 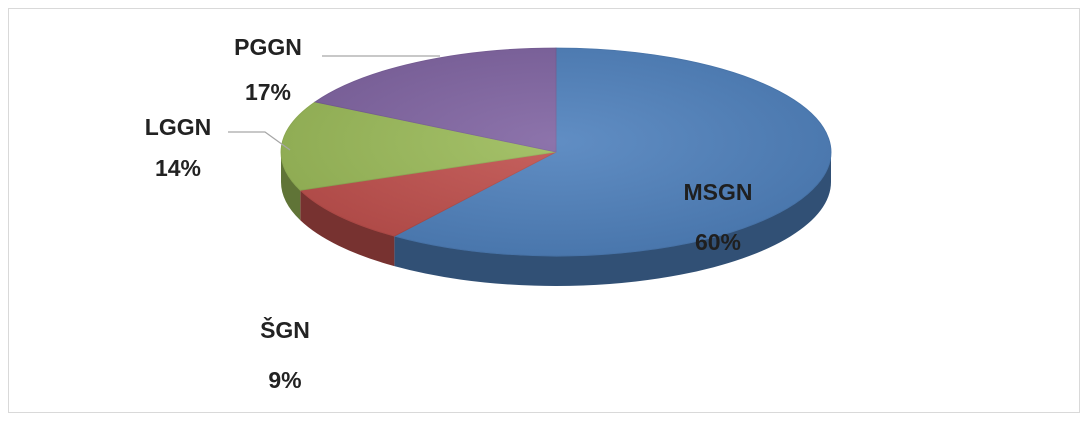 What do you see at coordinates (334, 103) in the screenshot?
I see `leader-lines` at bounding box center [334, 103].